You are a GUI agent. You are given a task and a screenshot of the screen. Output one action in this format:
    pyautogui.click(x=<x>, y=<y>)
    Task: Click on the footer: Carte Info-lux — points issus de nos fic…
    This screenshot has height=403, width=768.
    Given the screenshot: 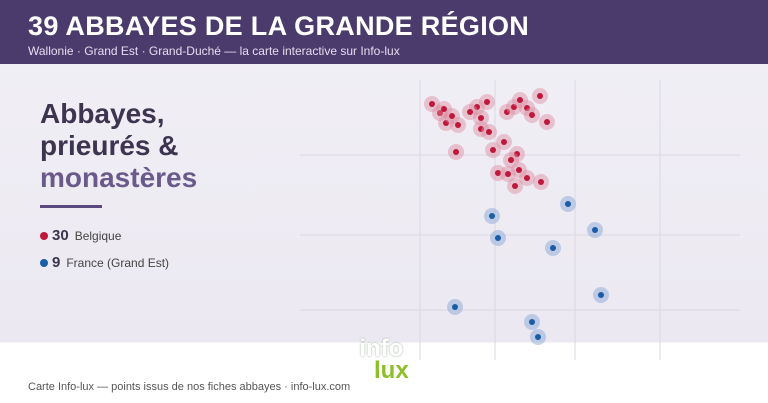 What is the action you would take?
    pyautogui.click(x=189, y=387)
    